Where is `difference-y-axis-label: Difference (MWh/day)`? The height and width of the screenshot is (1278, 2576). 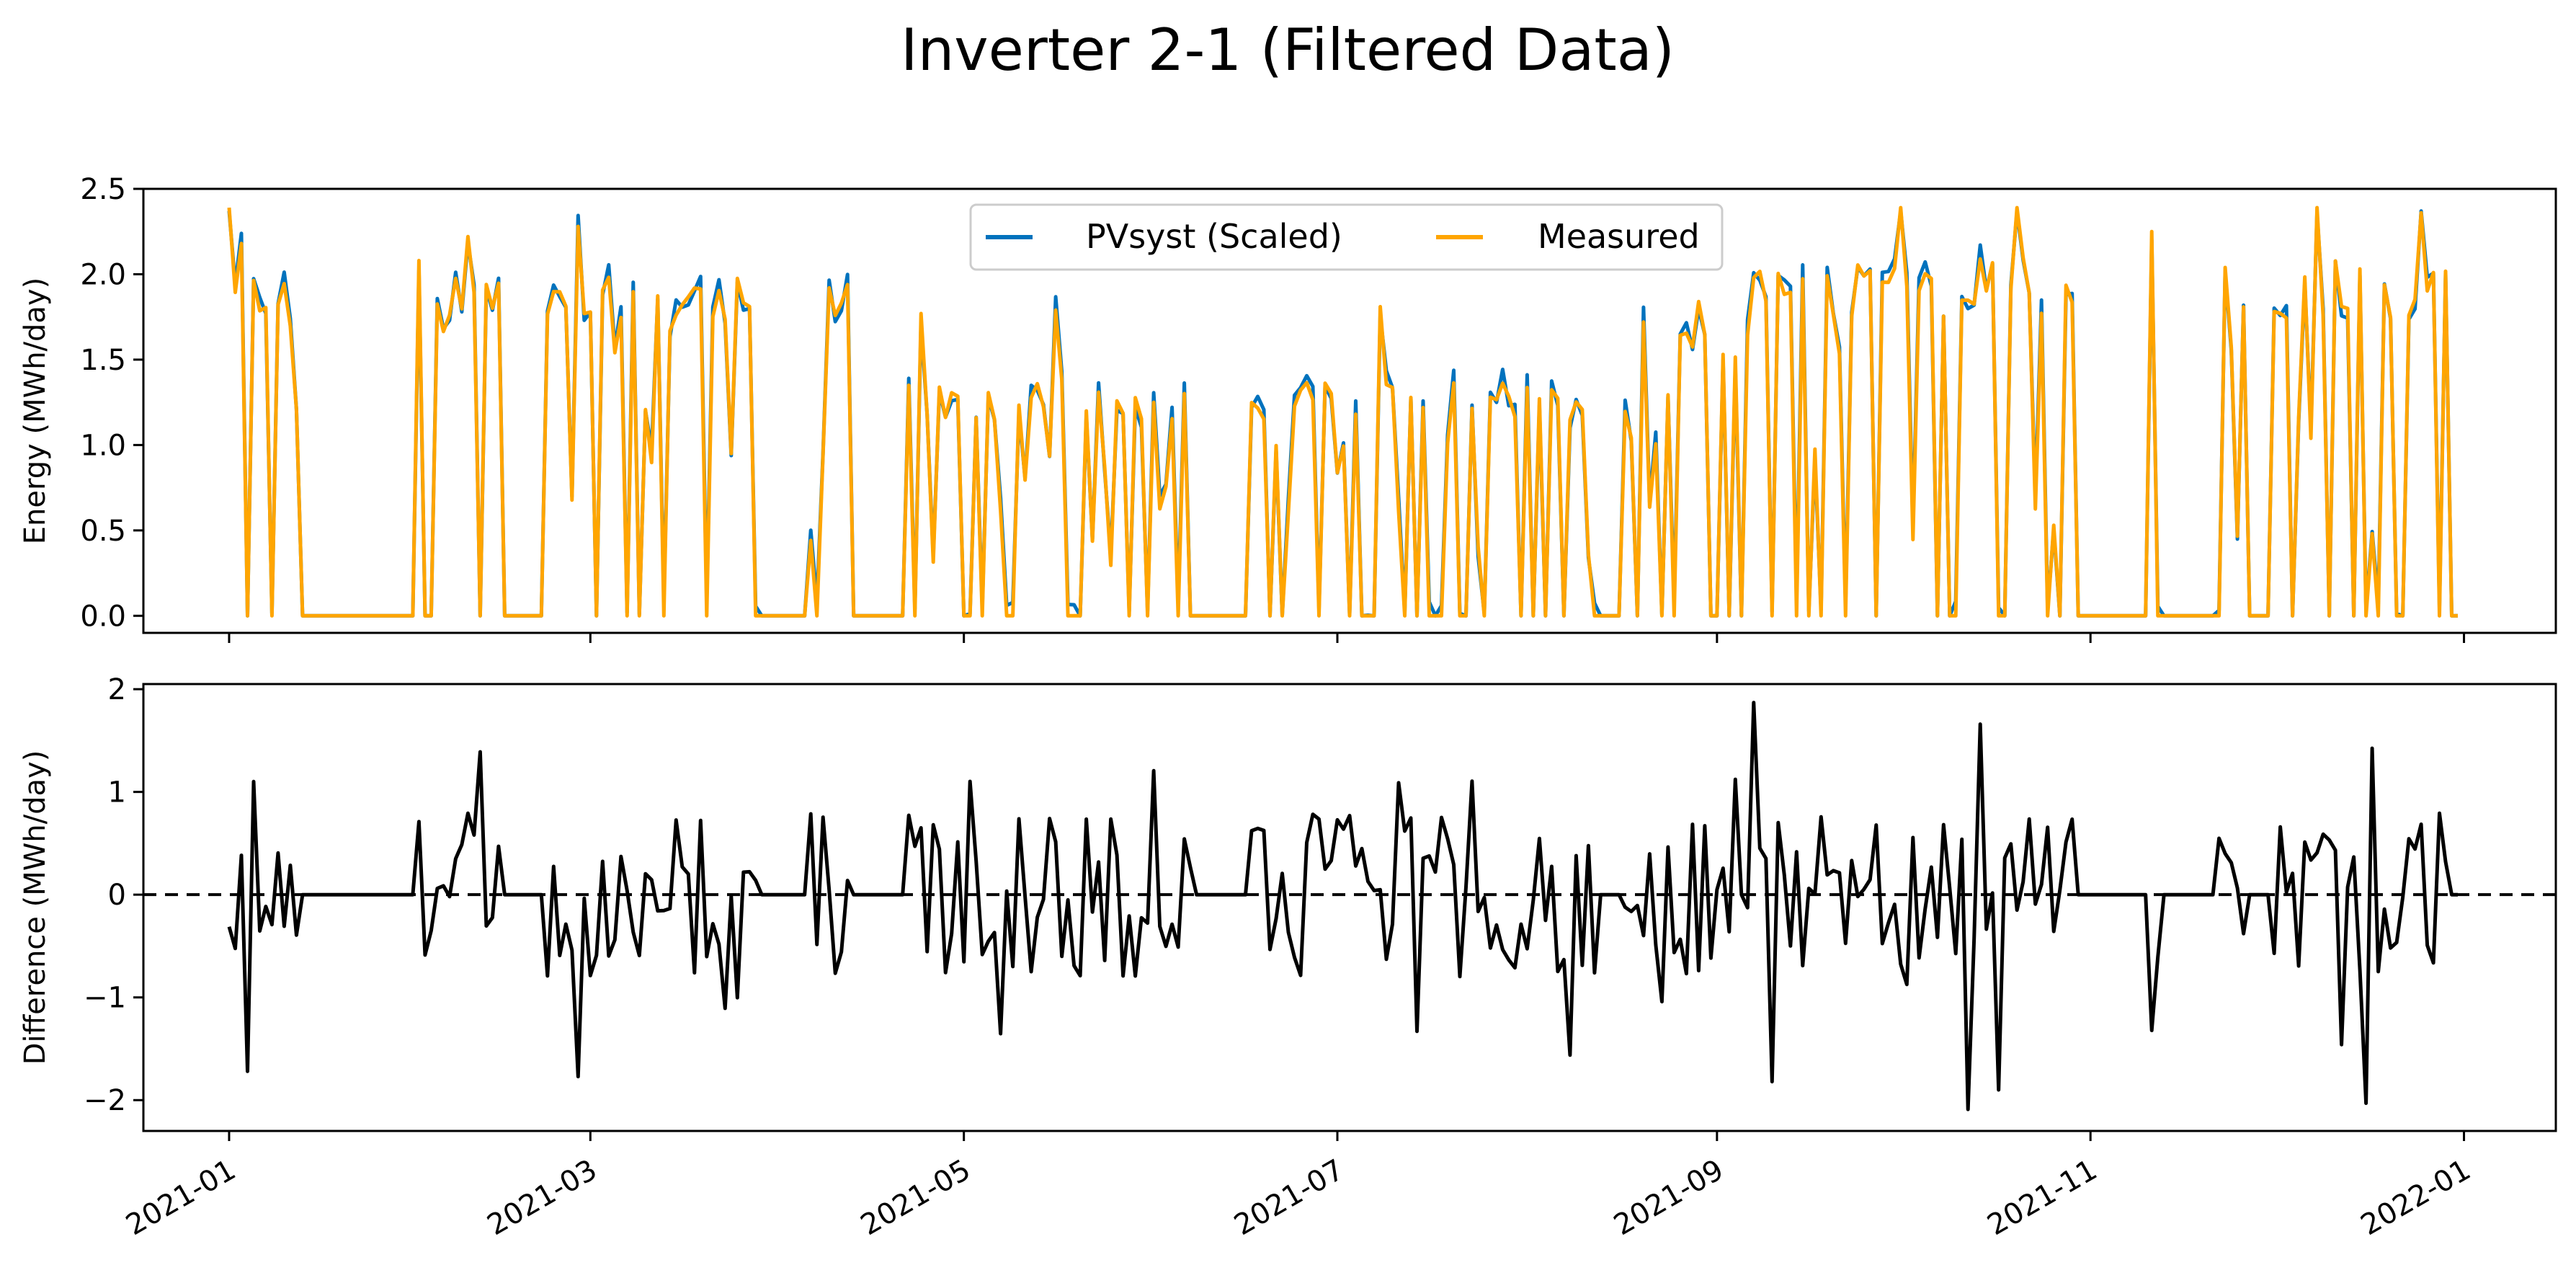 difference-y-axis-label: Difference (MWh/day) is located at coordinates (35, 907).